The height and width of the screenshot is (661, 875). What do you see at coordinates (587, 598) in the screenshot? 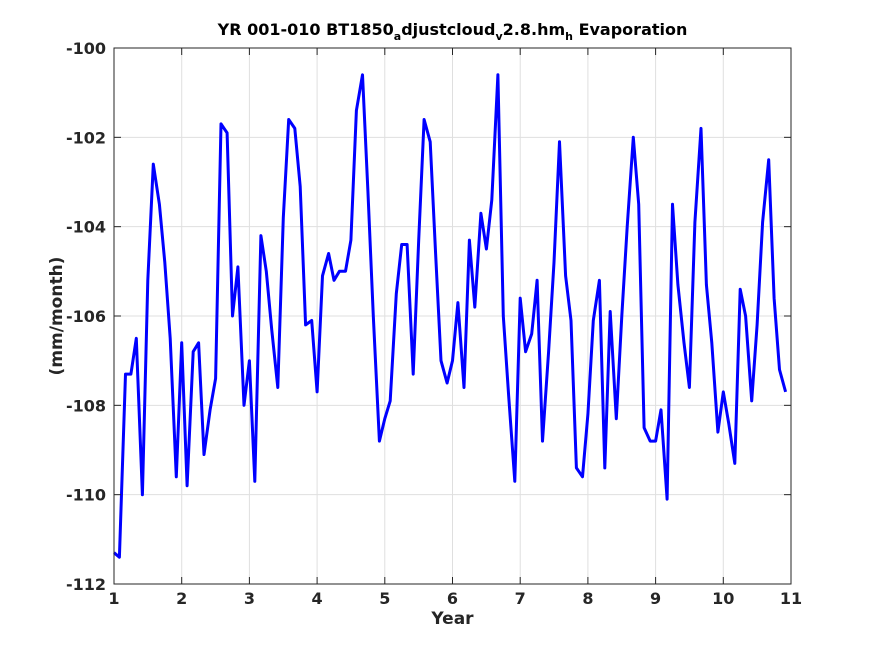
I see `x-tick-label: 8` at bounding box center [587, 598].